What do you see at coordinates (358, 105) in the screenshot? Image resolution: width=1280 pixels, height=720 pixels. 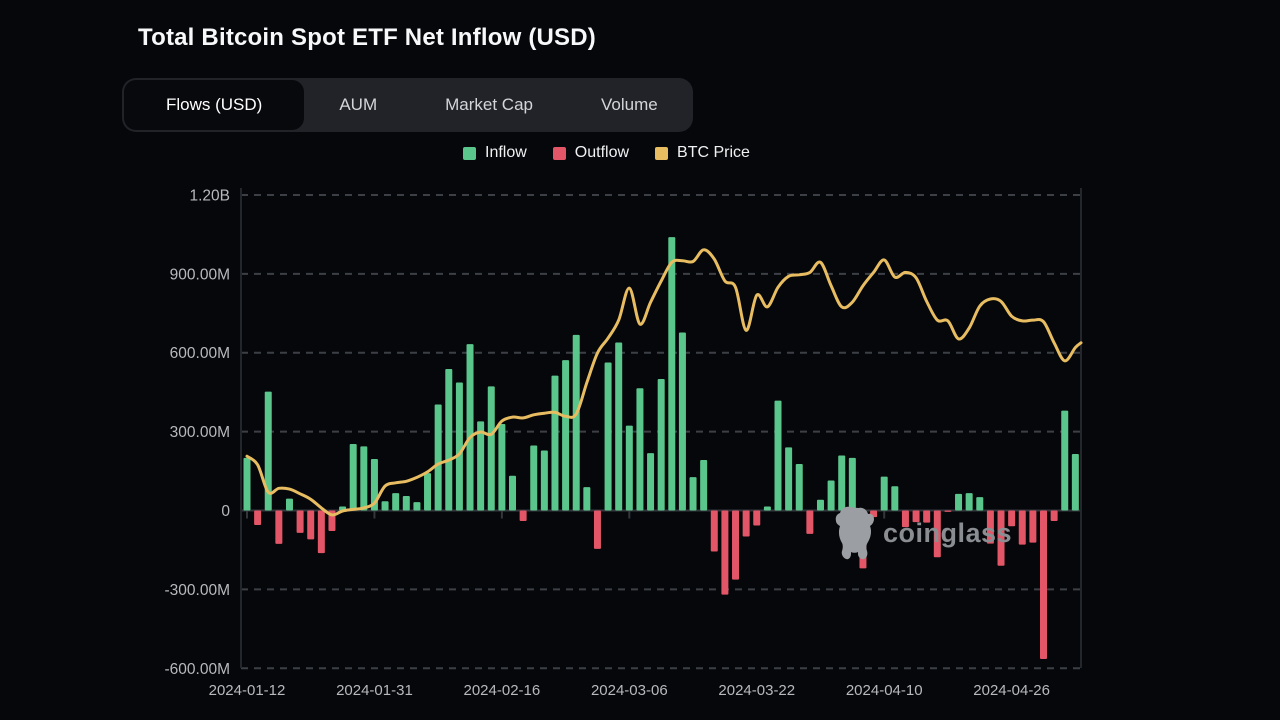 I see `tab-aum: AUM` at bounding box center [358, 105].